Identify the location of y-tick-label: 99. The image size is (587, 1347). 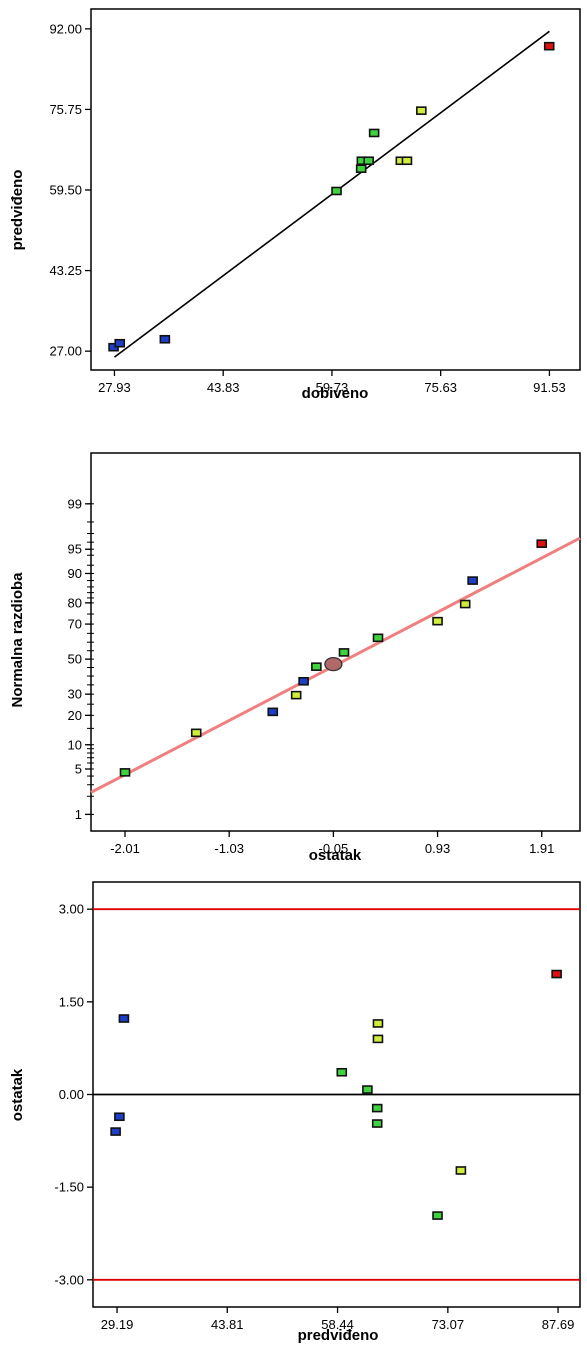
(75, 503).